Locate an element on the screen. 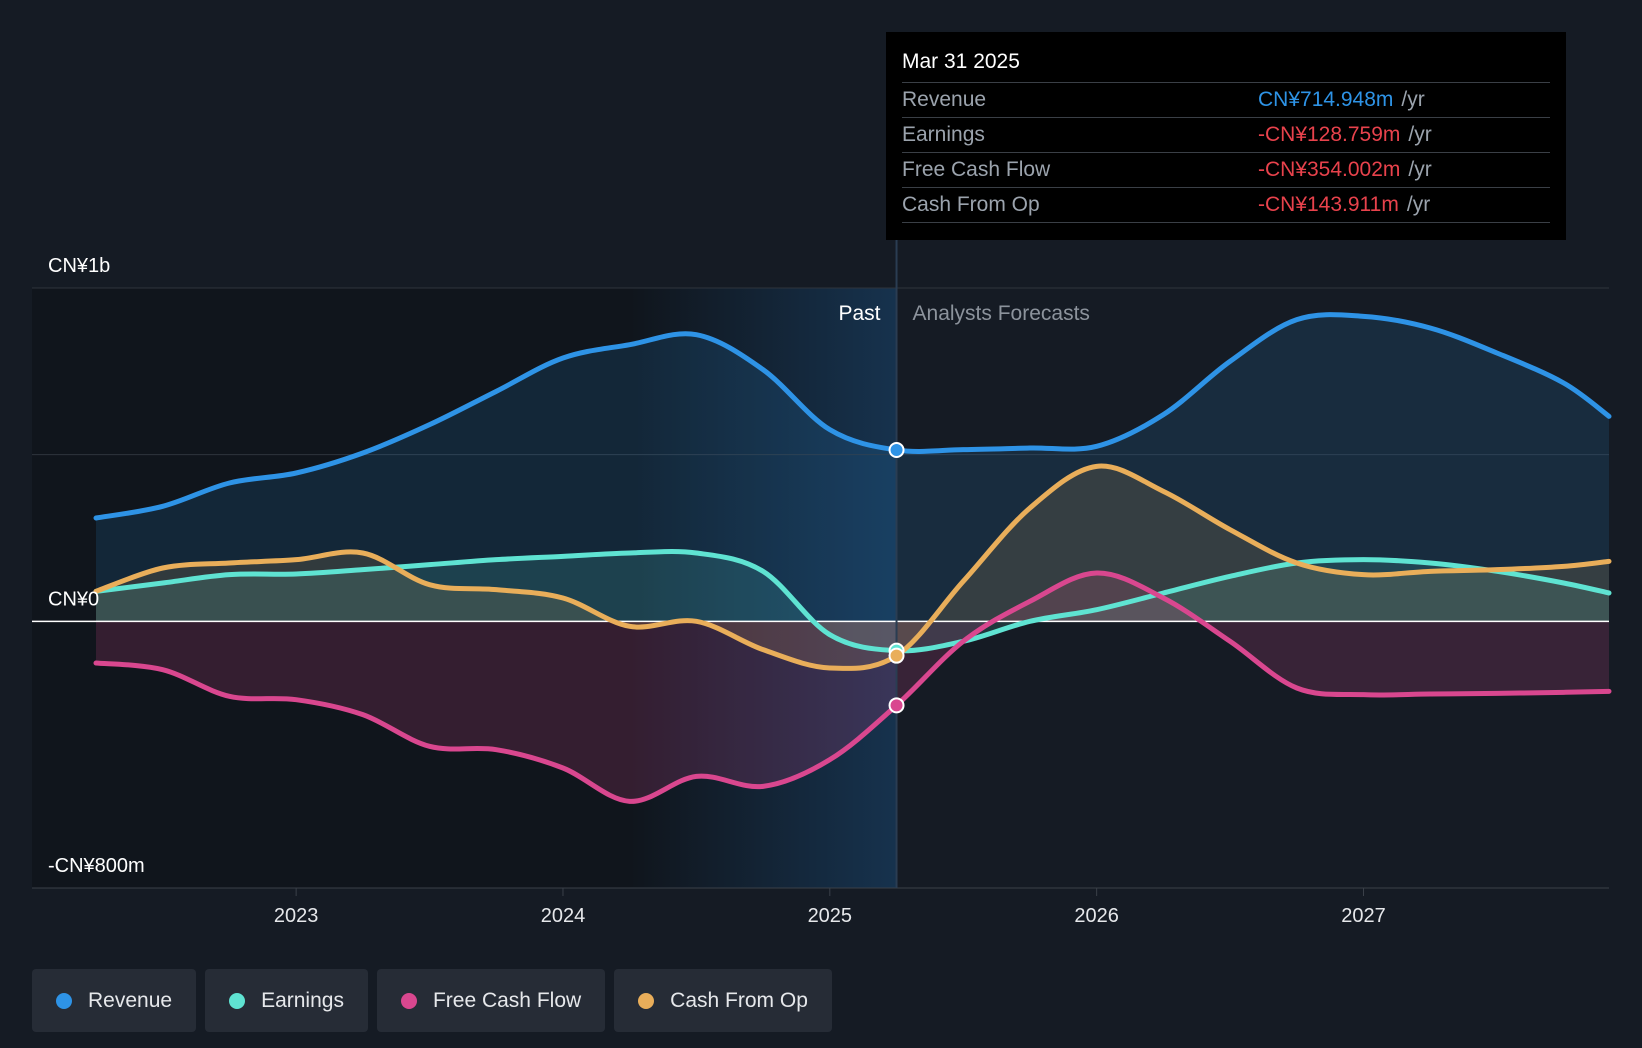 This screenshot has height=1048, width=1642. legend-item-cash-from-op: Cash From Op is located at coordinates (723, 1000).